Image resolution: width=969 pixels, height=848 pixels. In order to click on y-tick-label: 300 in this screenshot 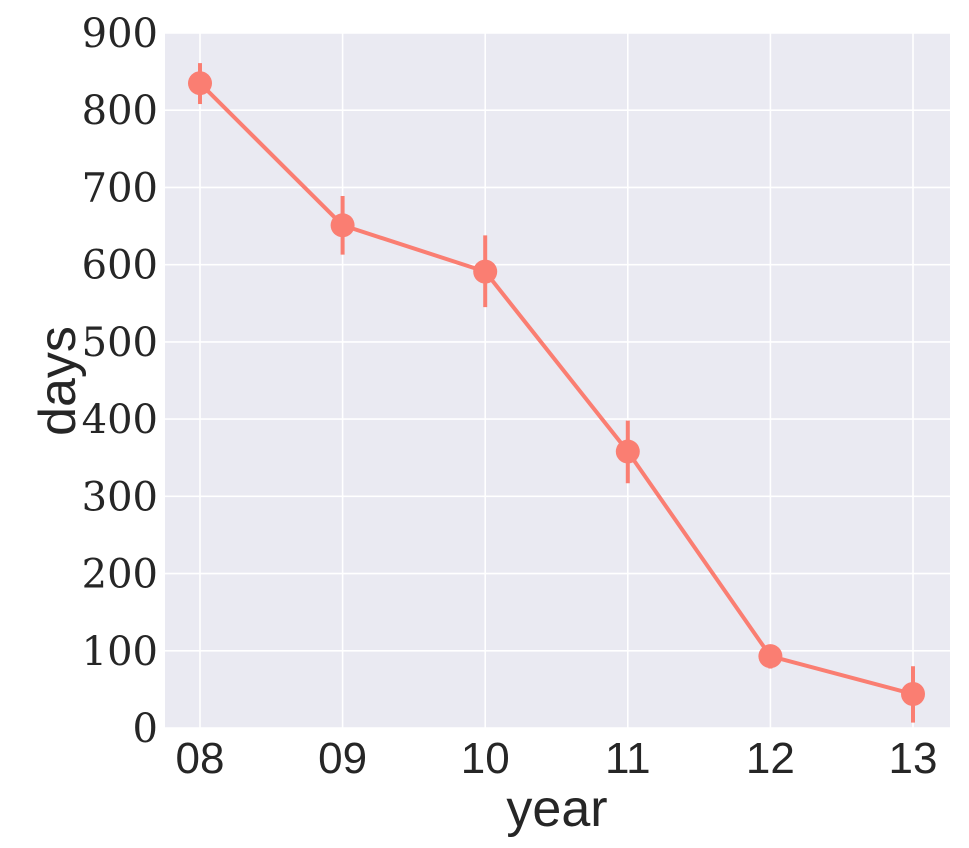, I will do `click(120, 497)`.